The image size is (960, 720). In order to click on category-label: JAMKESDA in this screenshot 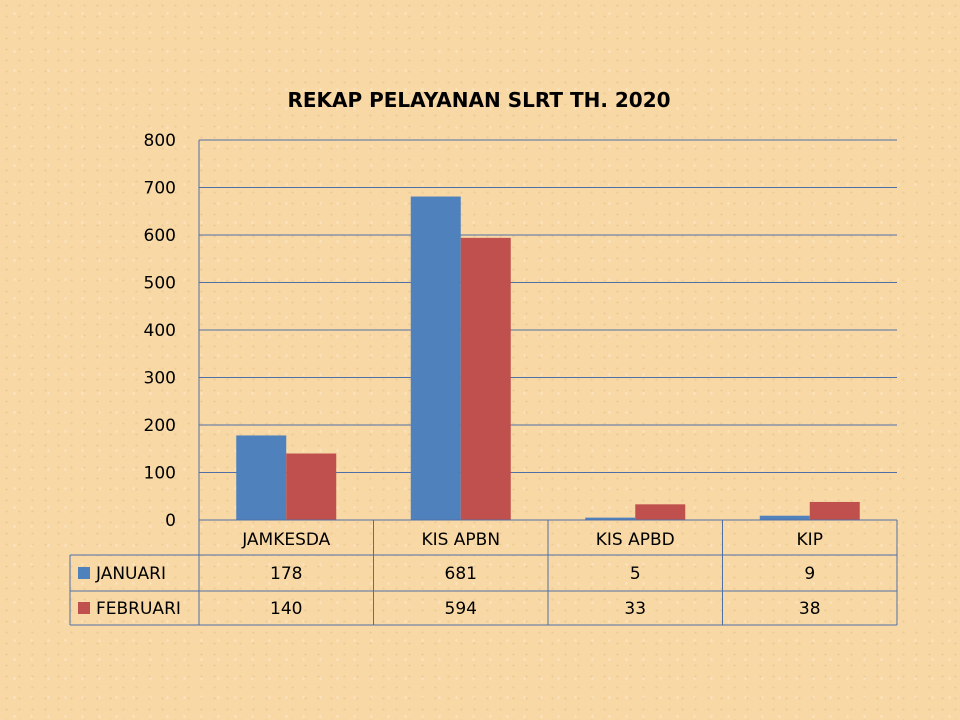, I will do `click(285, 540)`.